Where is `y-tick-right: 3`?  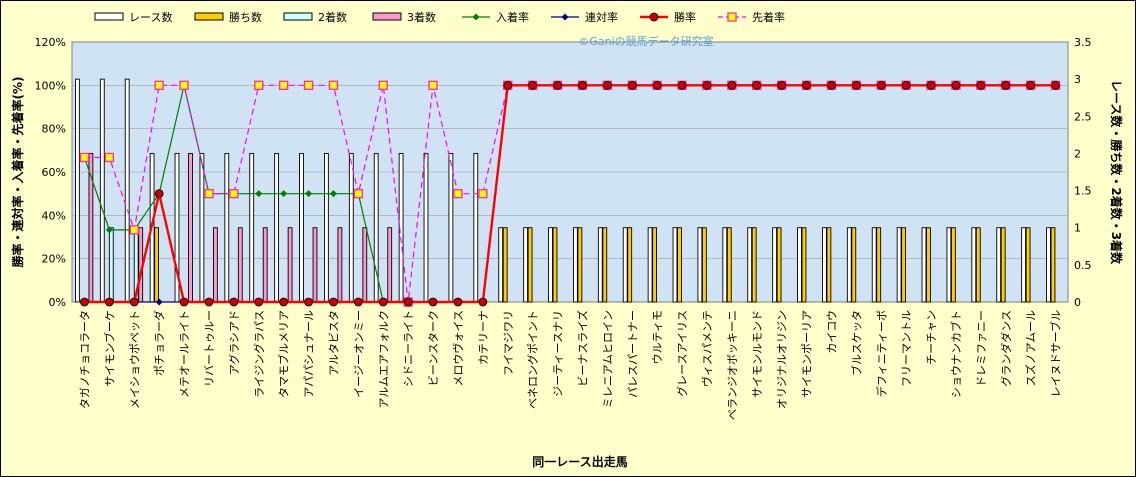
y-tick-right: 3 is located at coordinates (1077, 79).